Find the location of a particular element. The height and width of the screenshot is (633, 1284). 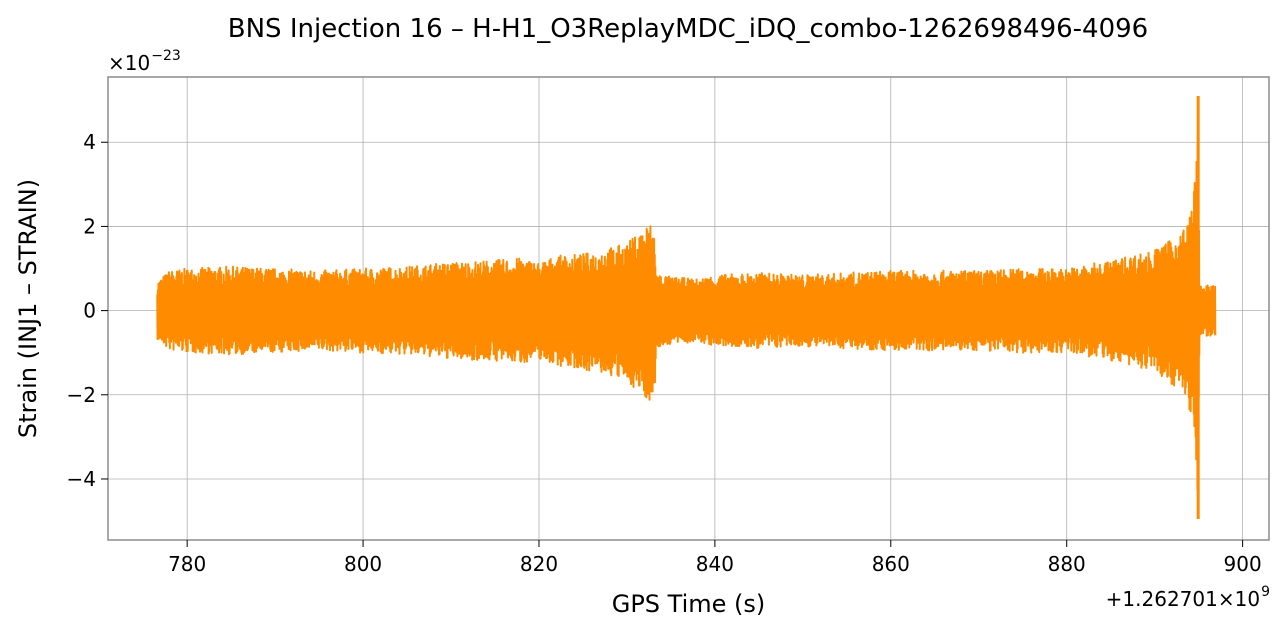

x-tick-label: 820 is located at coordinates (539, 564).